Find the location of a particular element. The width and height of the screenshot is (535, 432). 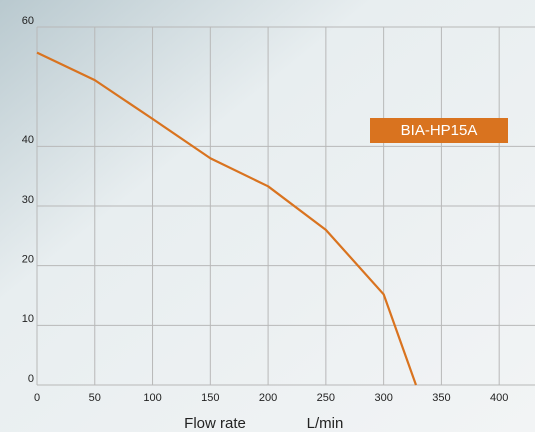

legend-box is located at coordinates (439, 130).